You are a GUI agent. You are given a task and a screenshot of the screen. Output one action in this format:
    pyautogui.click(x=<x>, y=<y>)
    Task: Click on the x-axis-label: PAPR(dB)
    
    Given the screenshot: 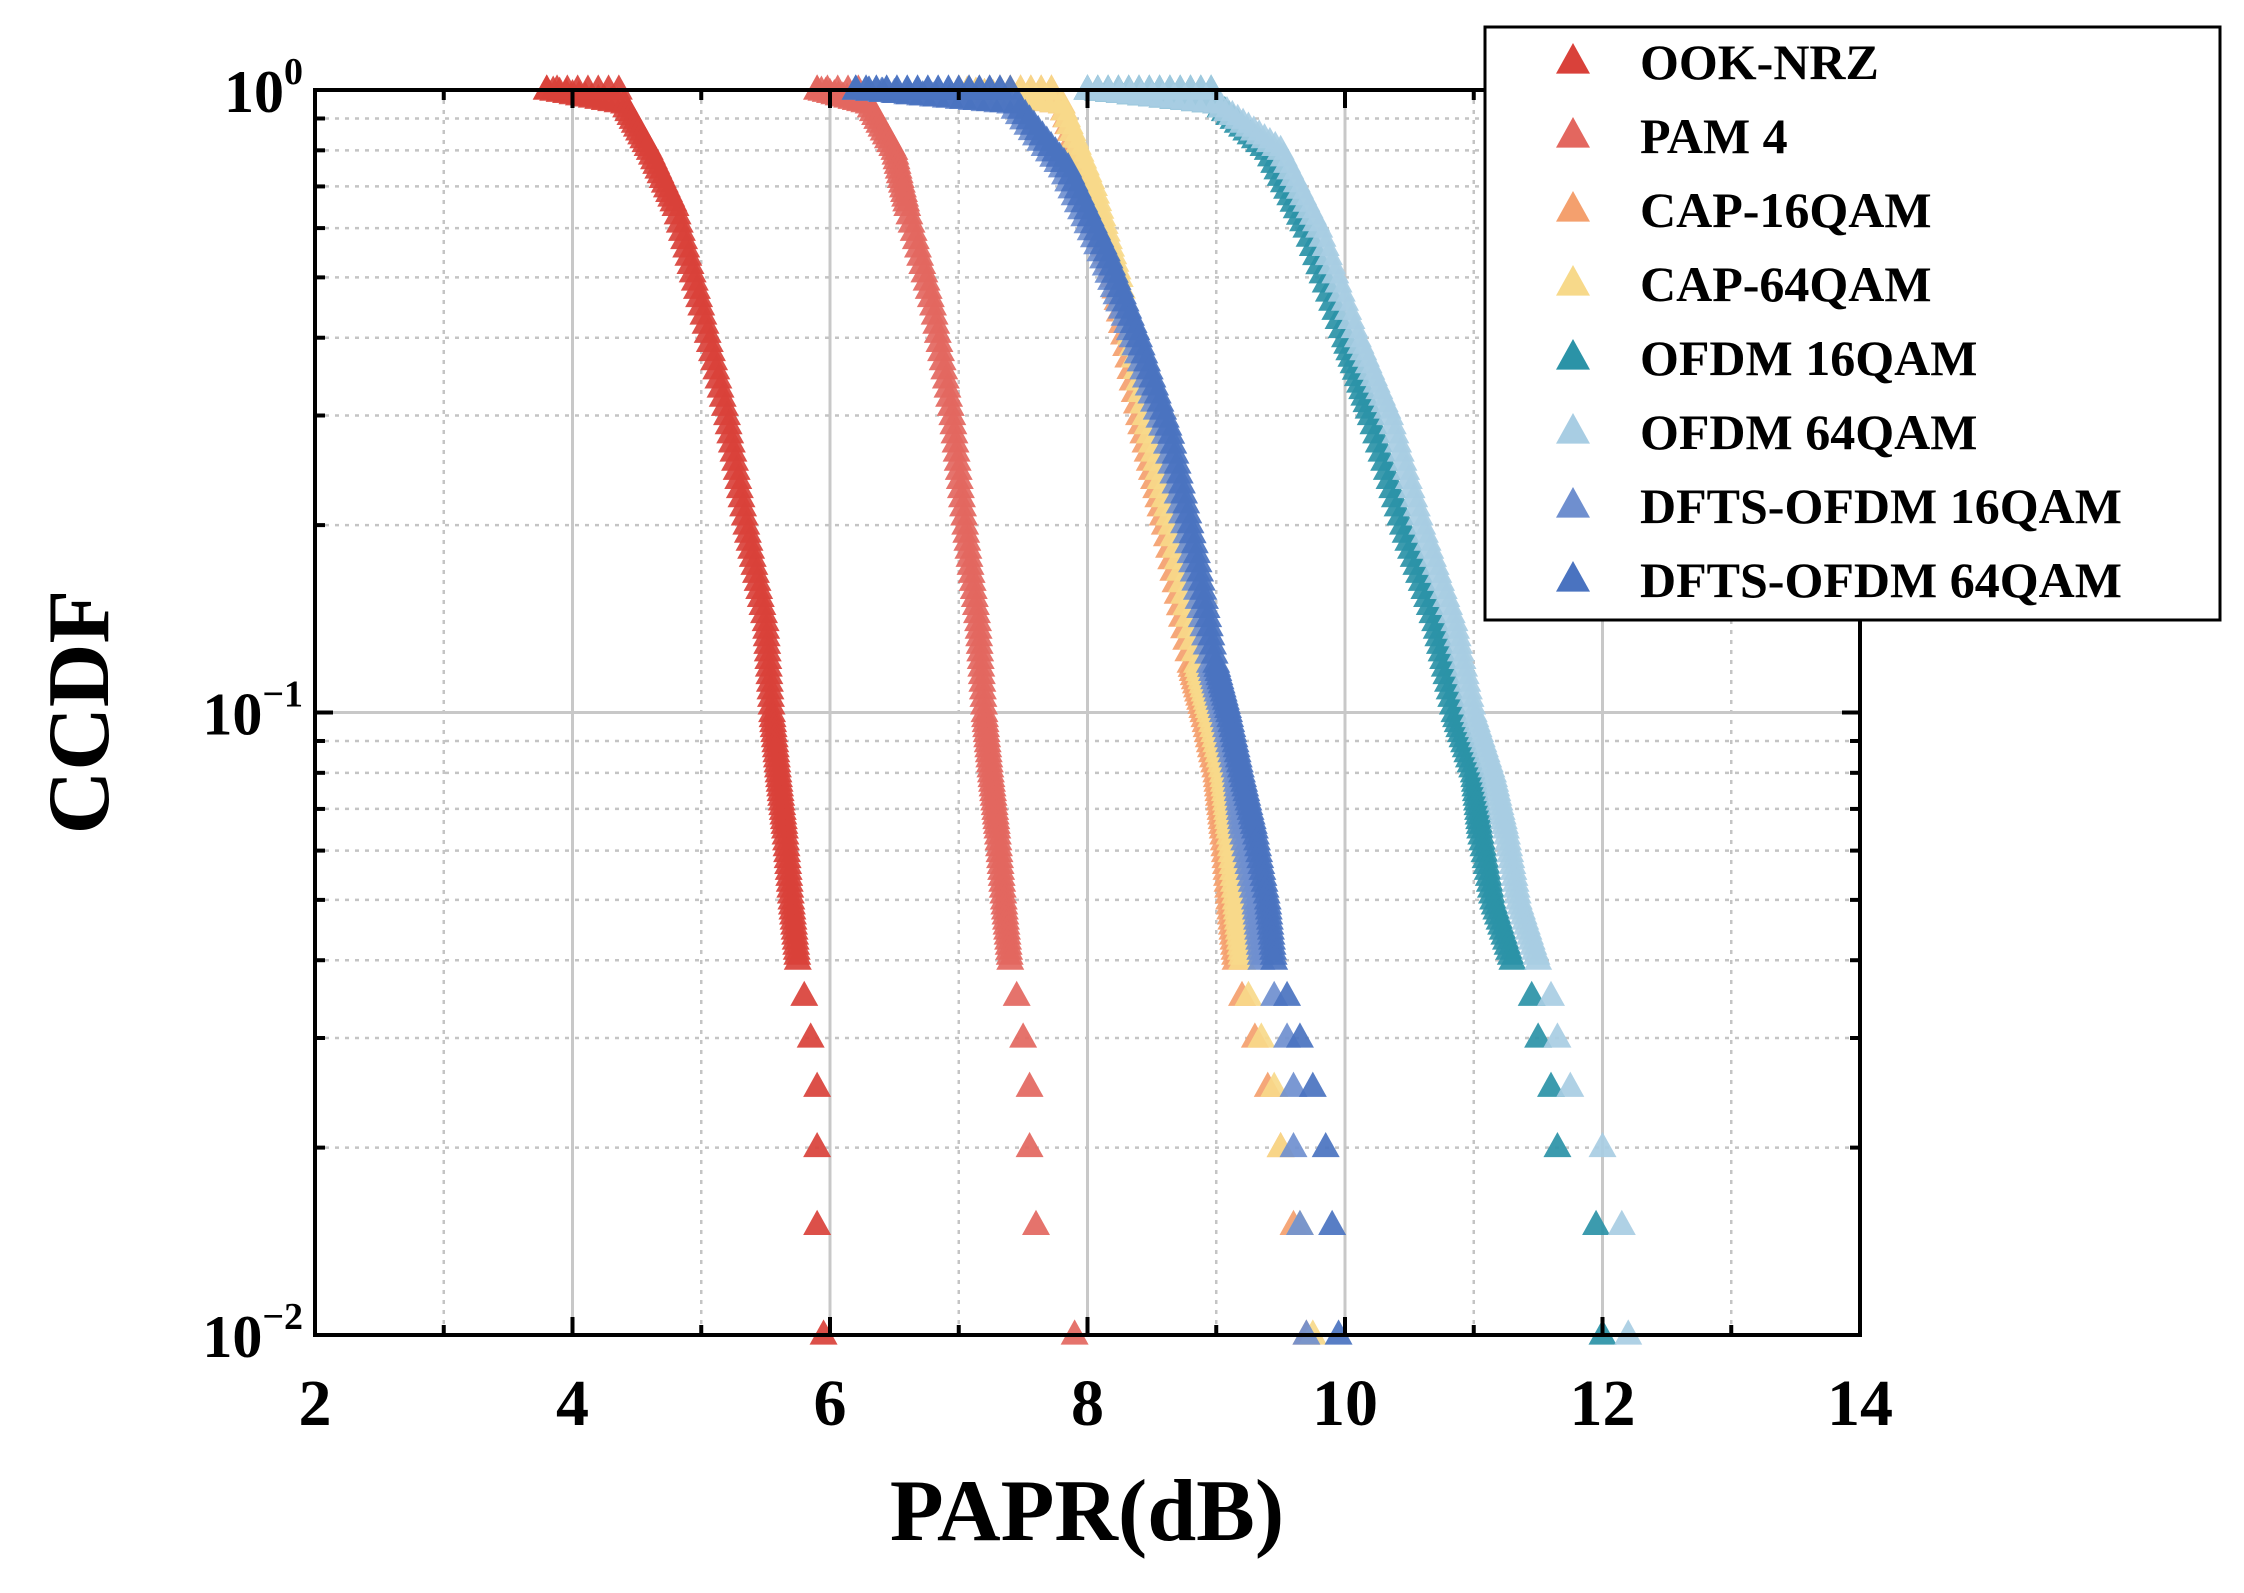 What is the action you would take?
    pyautogui.click(x=1087, y=1511)
    